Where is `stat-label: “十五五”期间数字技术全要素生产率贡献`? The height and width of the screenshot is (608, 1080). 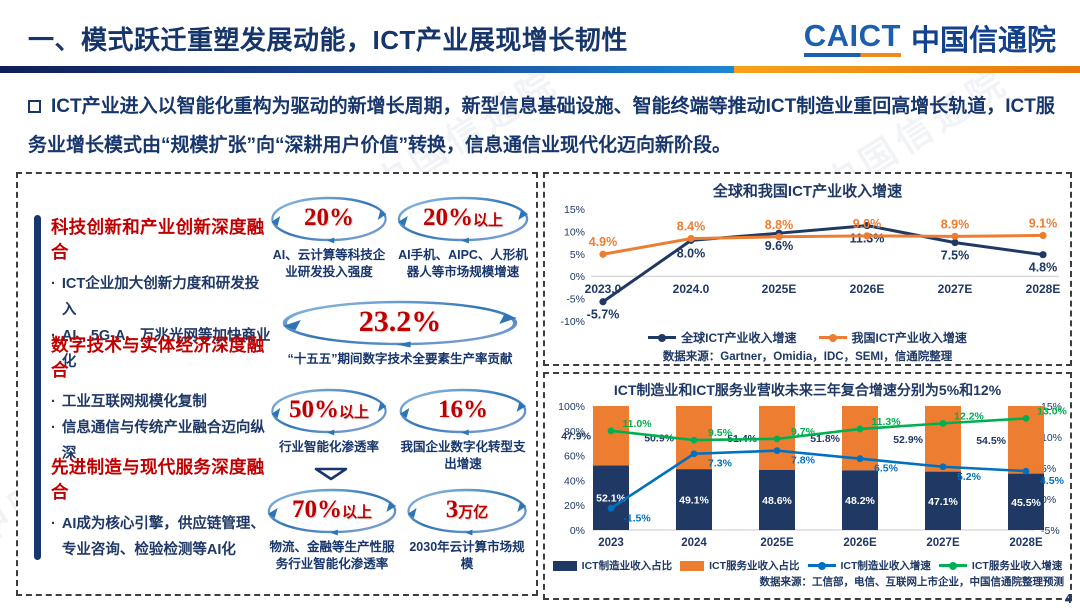 stat-label: “十五五”期间数字技术全要素生产率贡献 is located at coordinates (400, 359).